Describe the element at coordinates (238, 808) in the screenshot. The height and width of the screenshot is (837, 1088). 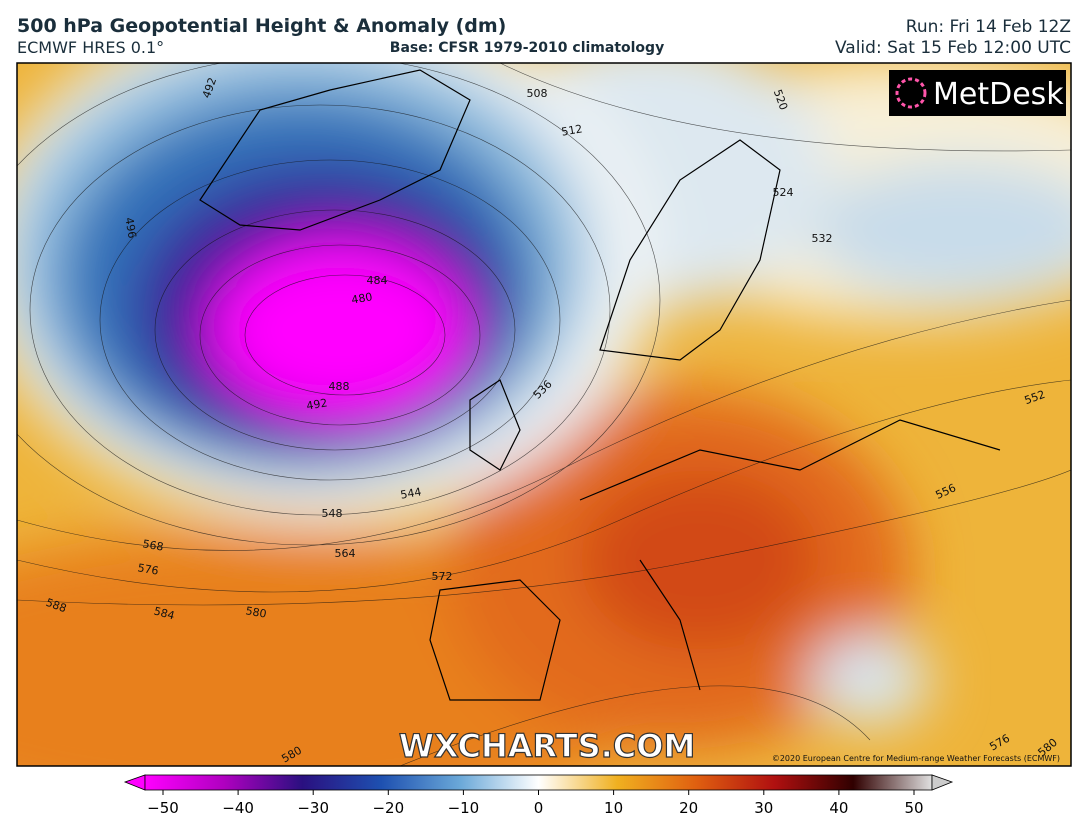
I see `colorbar-tick-label: −40` at that location.